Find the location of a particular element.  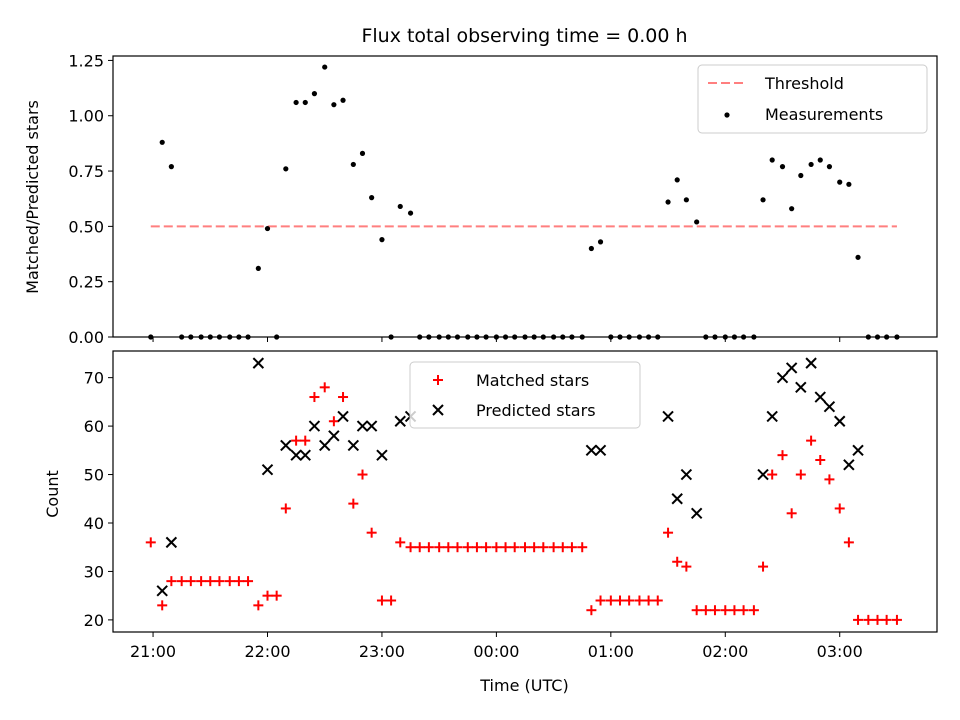

top-y-tick-label: 0.50 is located at coordinates (86, 226).